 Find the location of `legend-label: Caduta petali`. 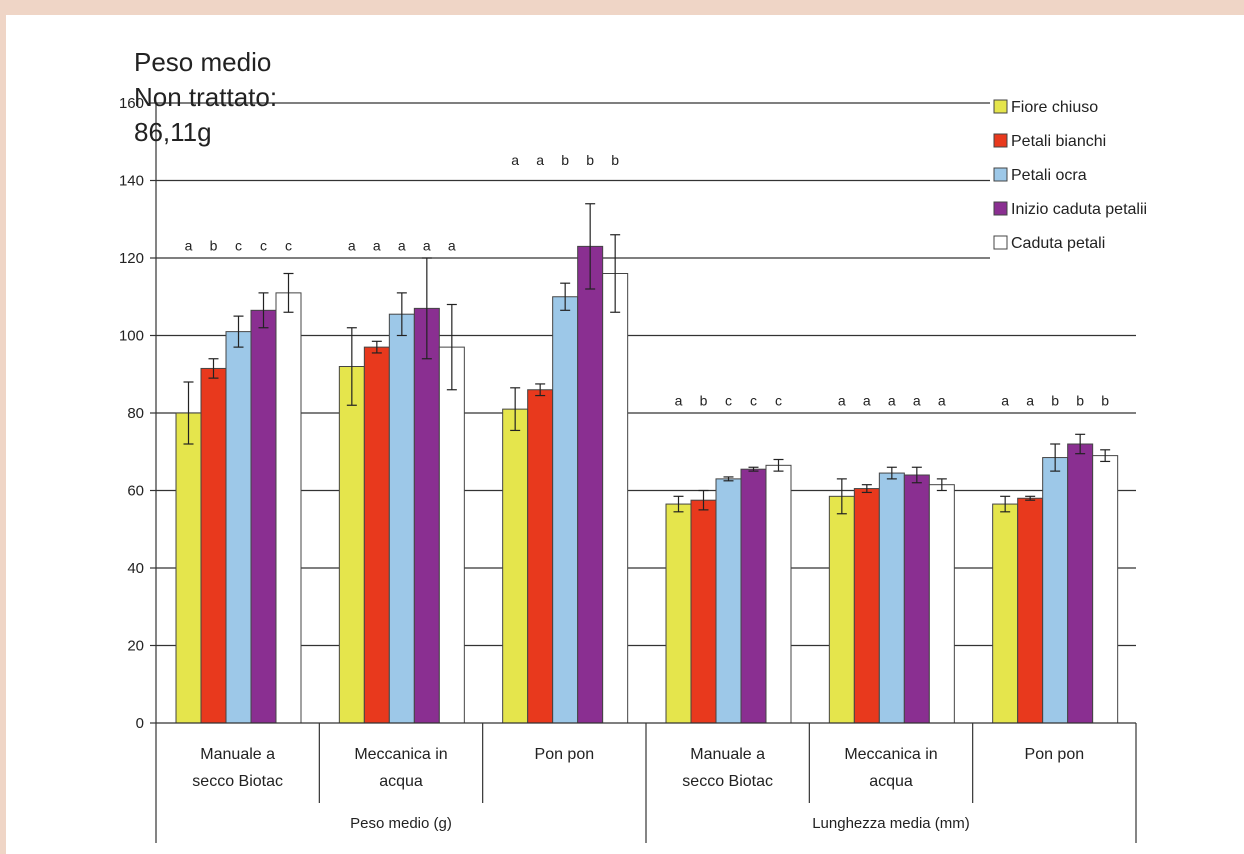

legend-label: Caduta petali is located at coordinates (1058, 243).